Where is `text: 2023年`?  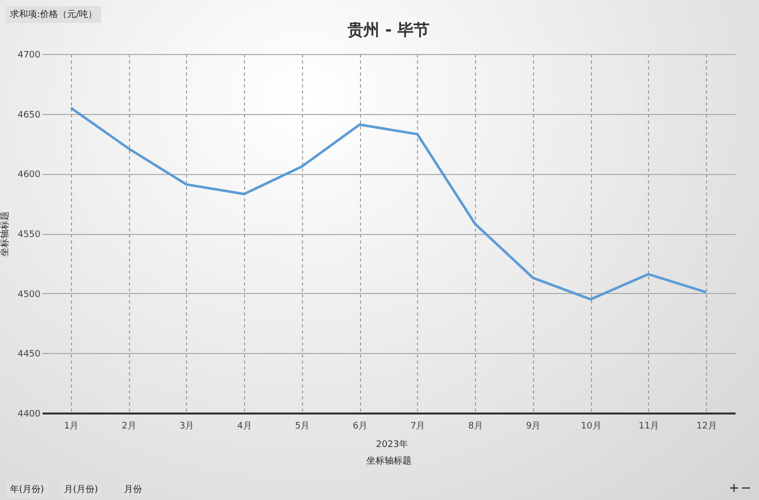 text: 2023年 is located at coordinates (392, 444).